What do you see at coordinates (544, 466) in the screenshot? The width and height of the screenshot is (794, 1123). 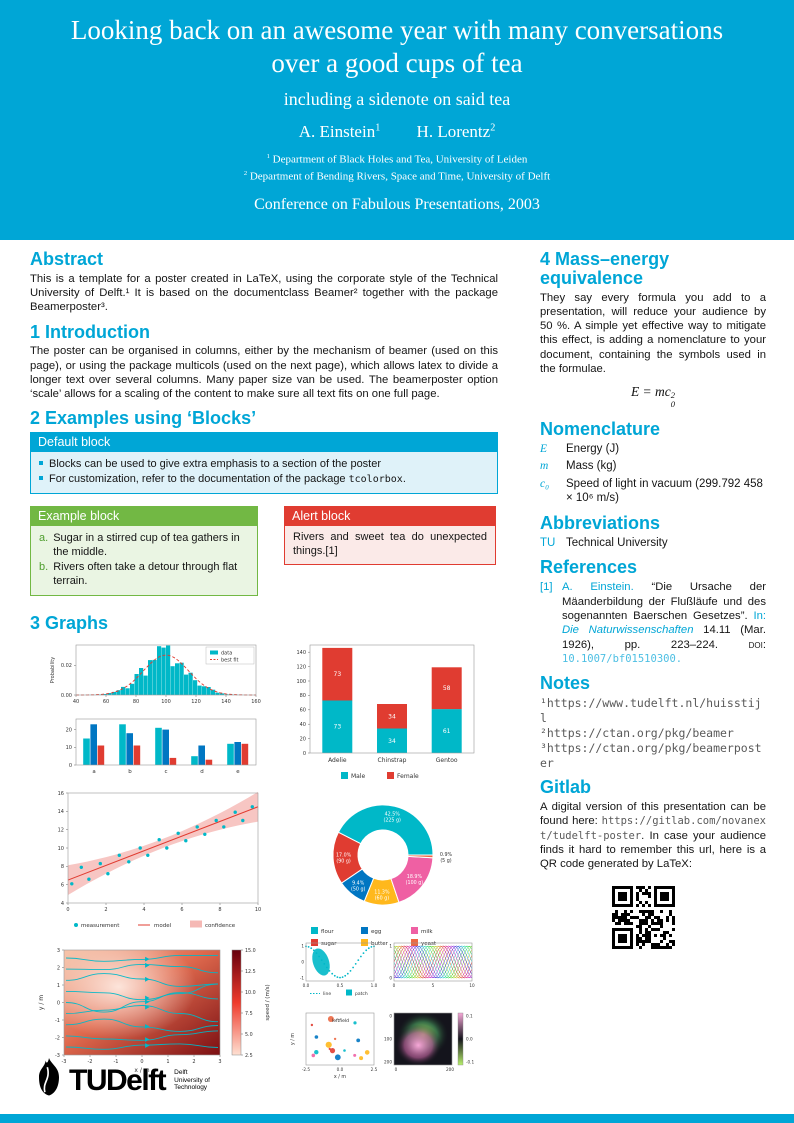 I see `nomenclature-symbol: m` at bounding box center [544, 466].